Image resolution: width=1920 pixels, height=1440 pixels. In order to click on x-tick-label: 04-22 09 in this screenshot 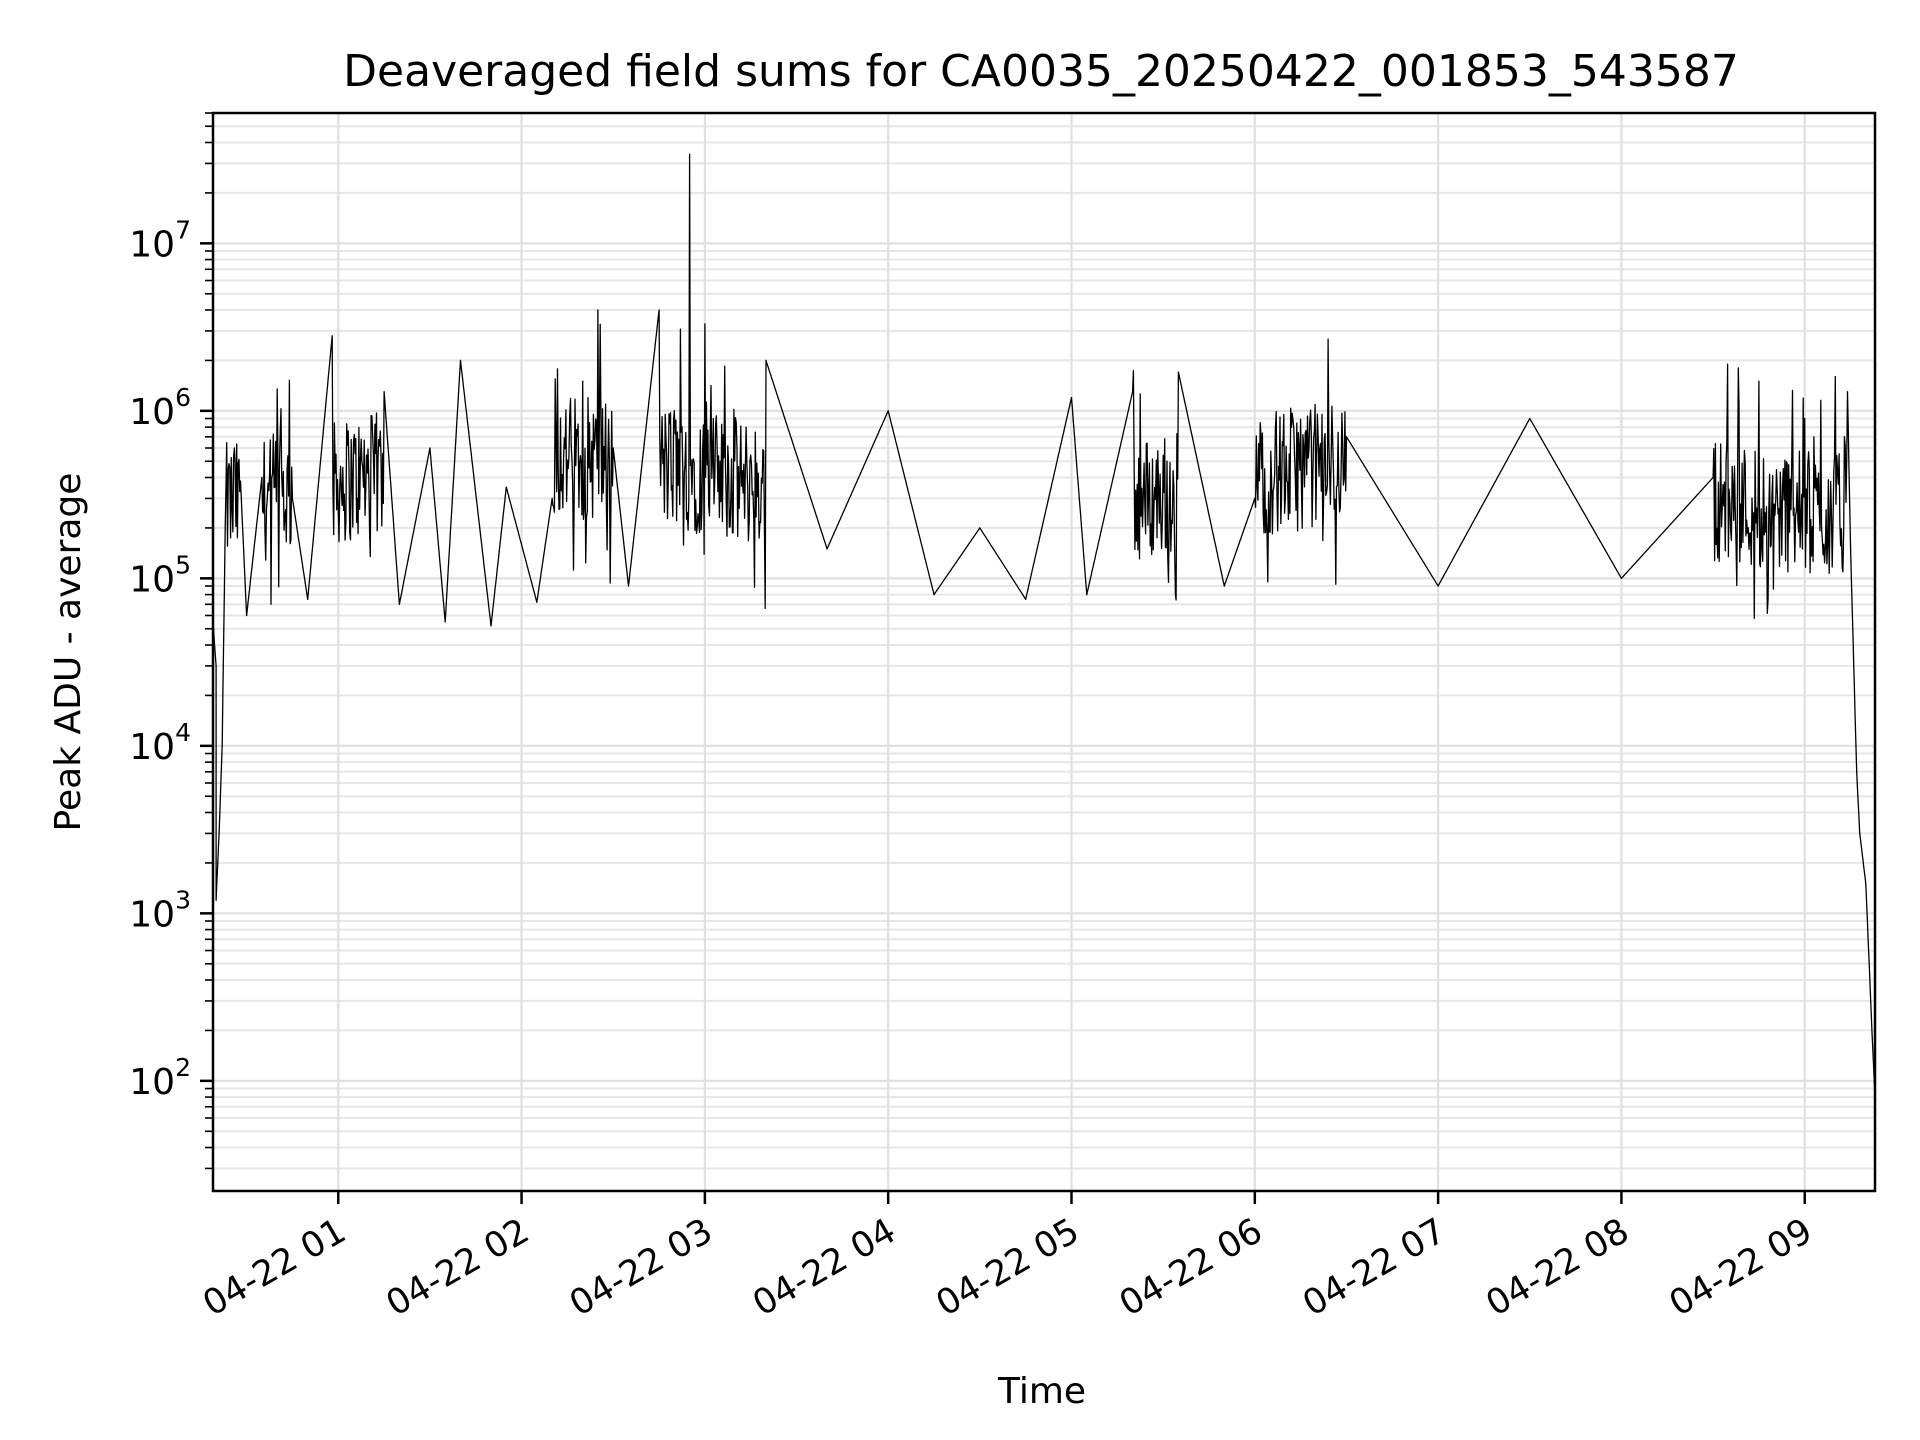, I will do `click(1741, 1267)`.